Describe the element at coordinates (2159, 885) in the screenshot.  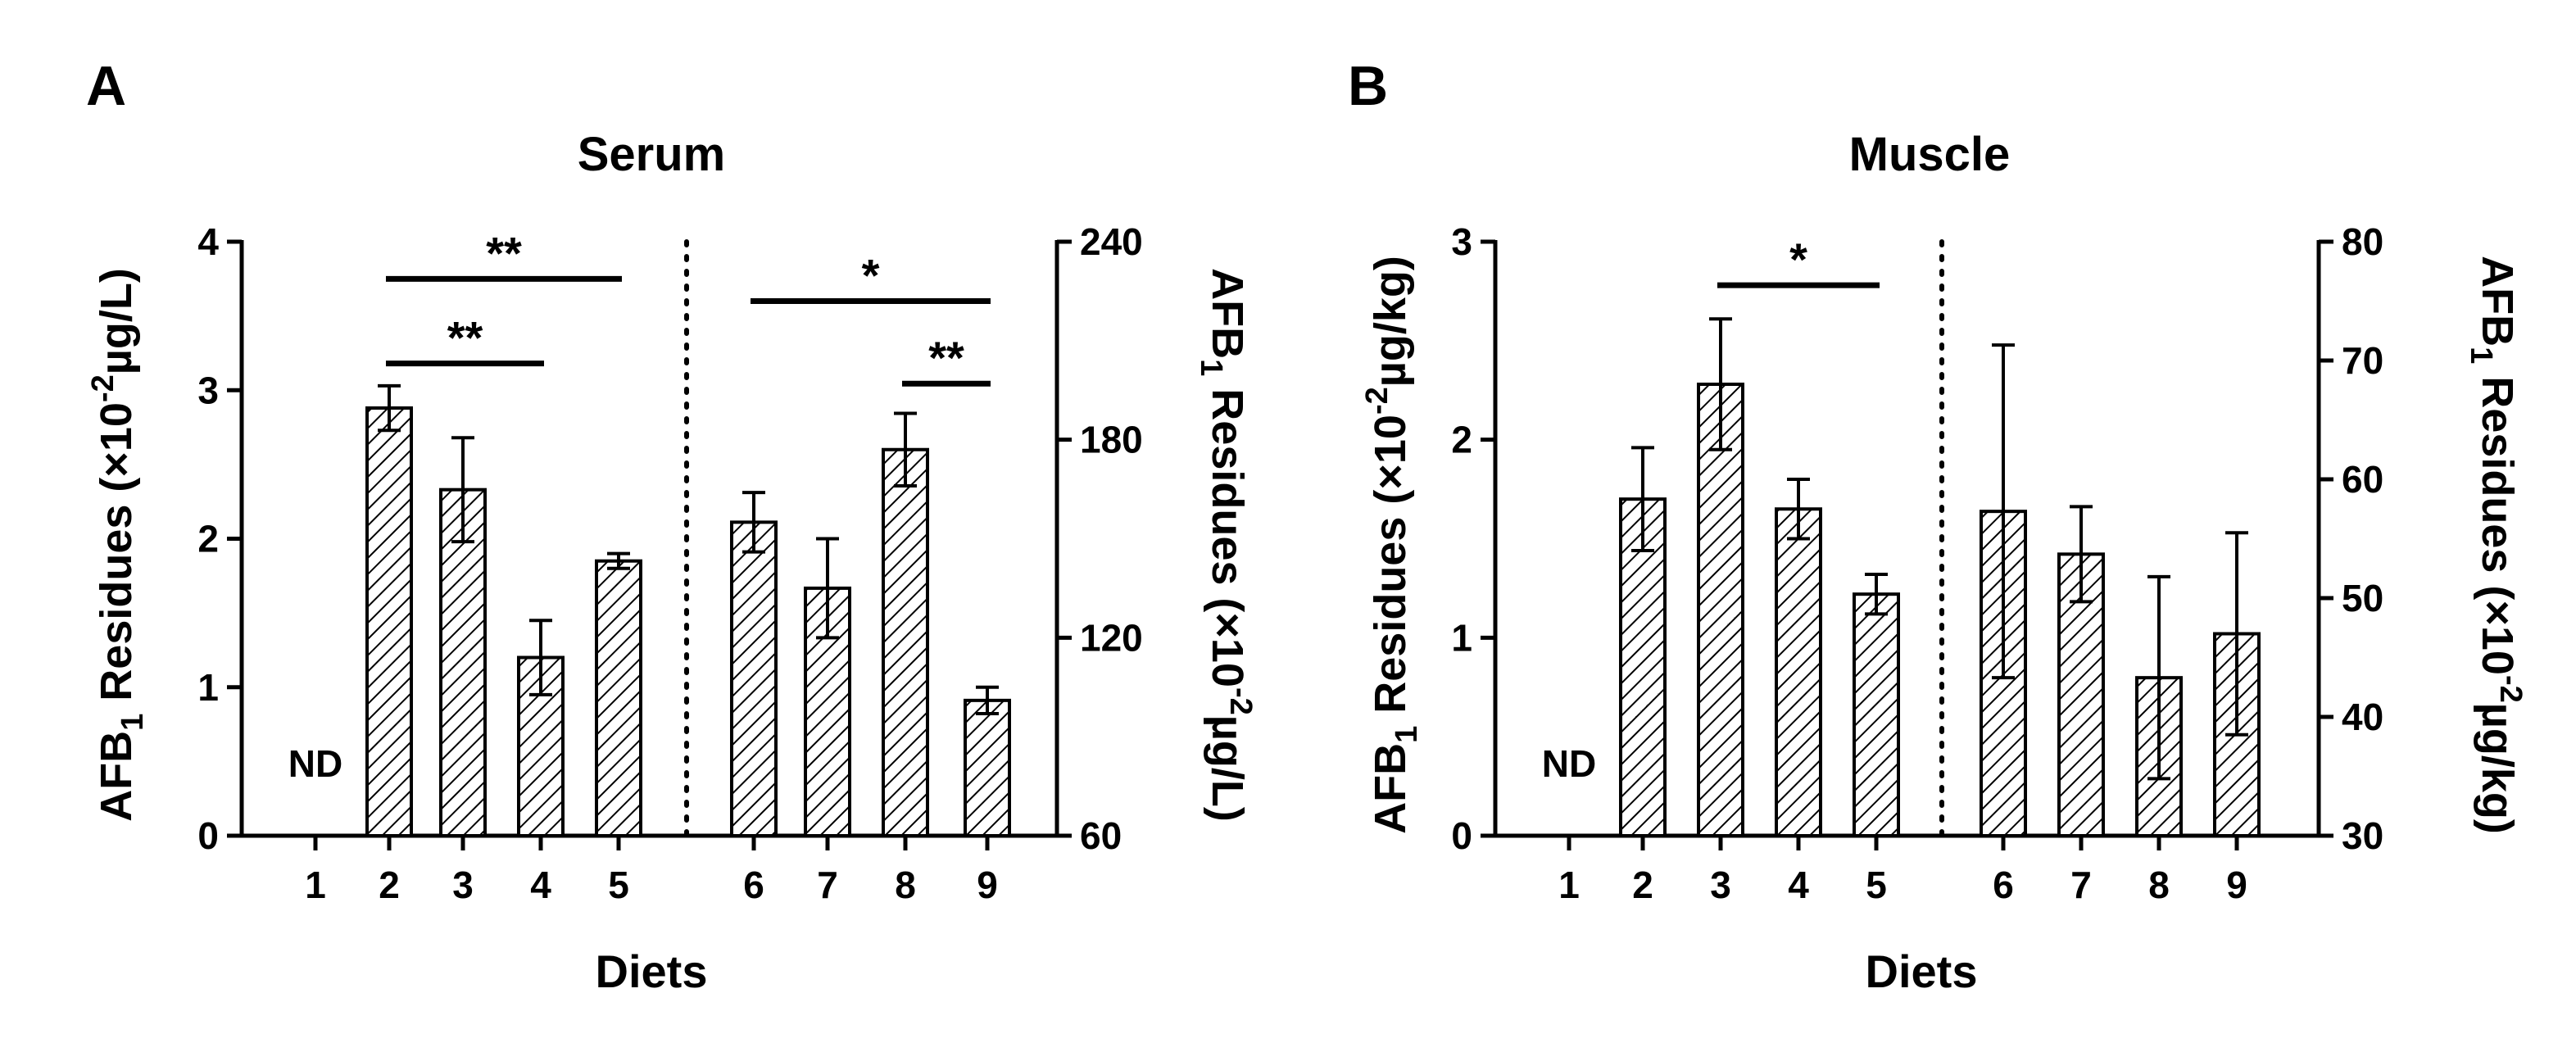
I see `x-tick-label-muscle: 8` at that location.